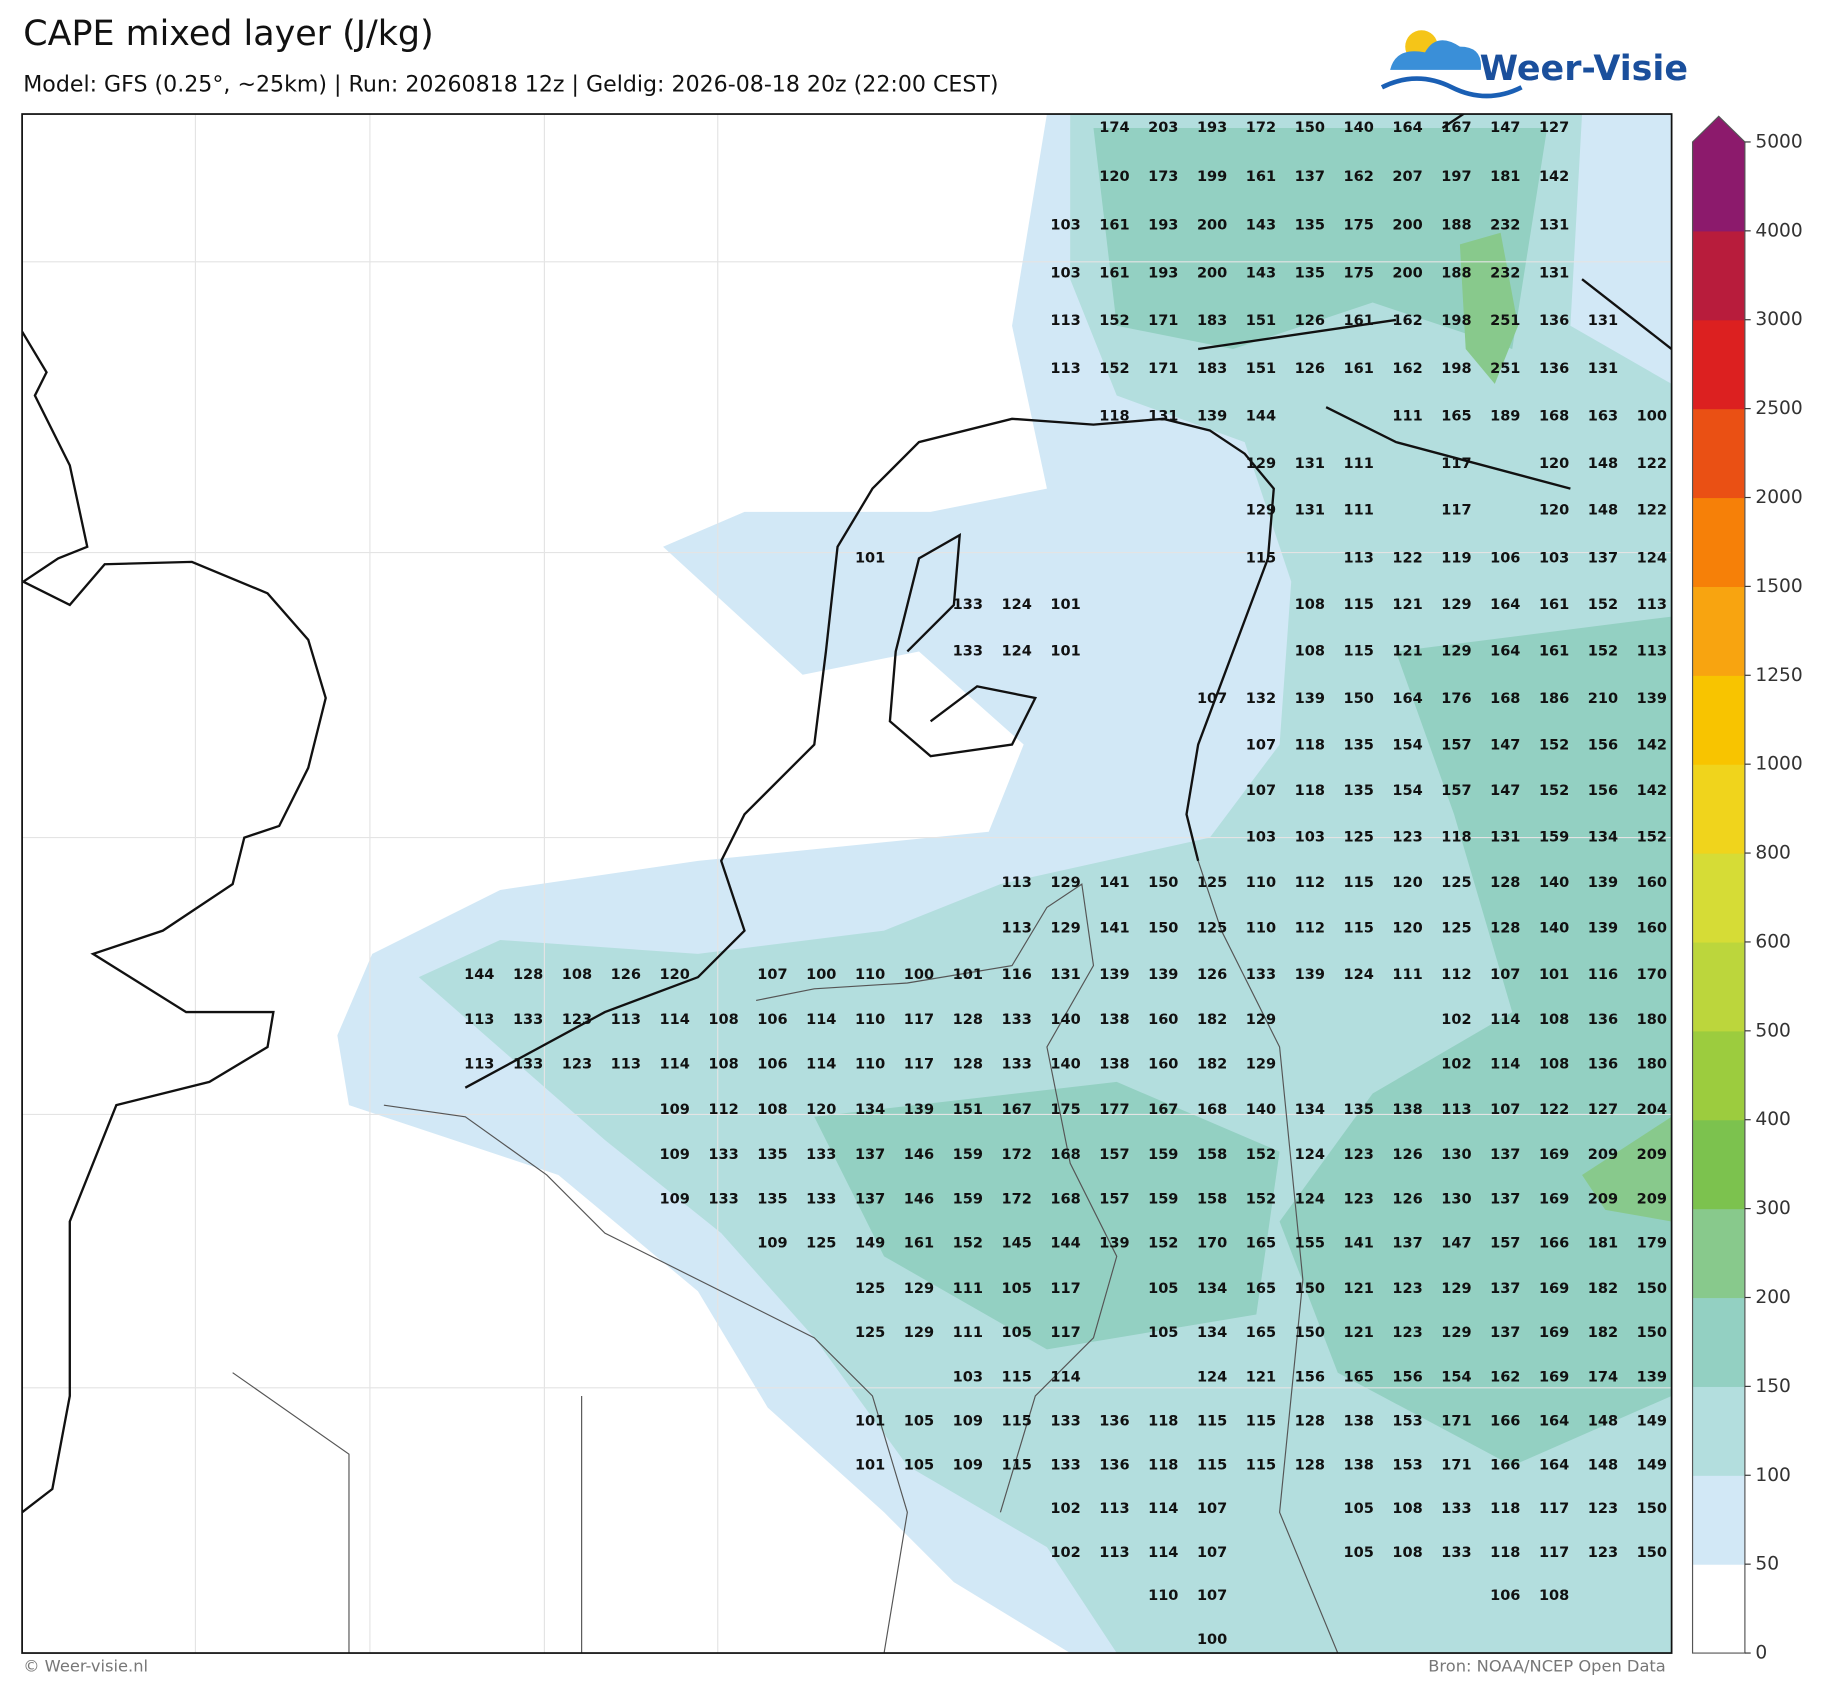 The image size is (1824, 1685). Describe the element at coordinates (919, 1155) in the screenshot. I see `value-label: 146` at that location.